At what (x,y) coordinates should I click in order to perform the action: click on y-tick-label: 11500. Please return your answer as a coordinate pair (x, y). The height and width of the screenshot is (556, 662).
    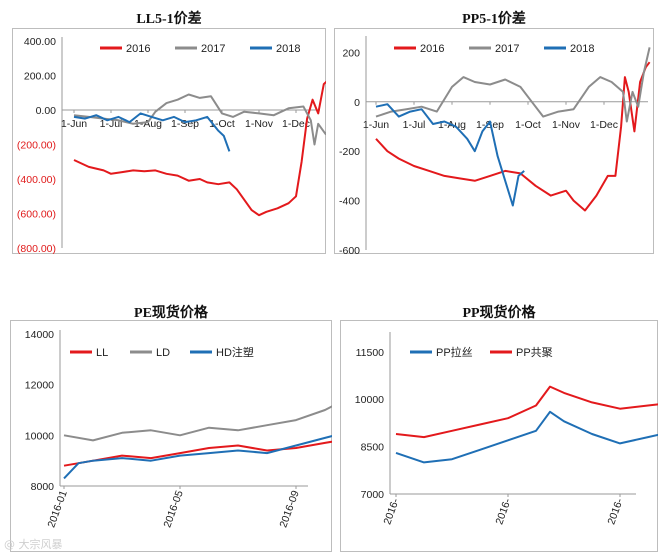
    Looking at the image, I should click on (370, 353).